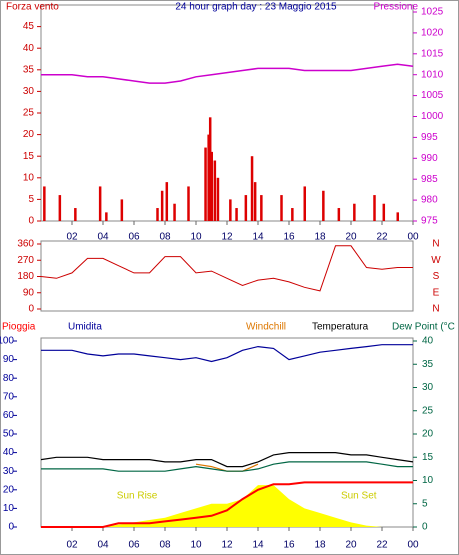 This screenshot has height=555, width=459. Describe the element at coordinates (25, 260) in the screenshot. I see `y-tick-label: 270` at that location.